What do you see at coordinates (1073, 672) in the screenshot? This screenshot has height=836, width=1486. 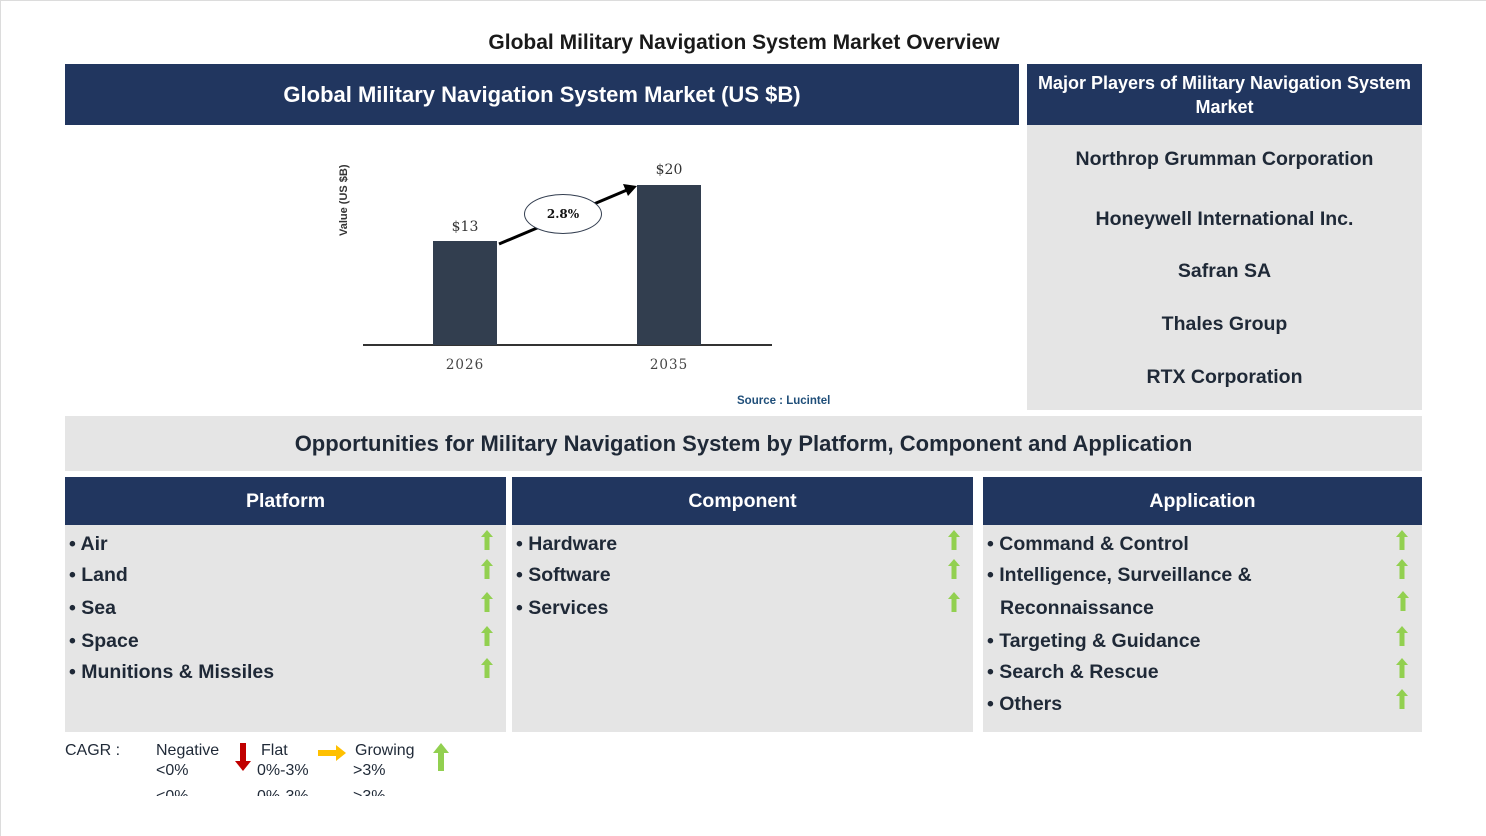 I see `list-item: • Search & Rescue` at bounding box center [1073, 672].